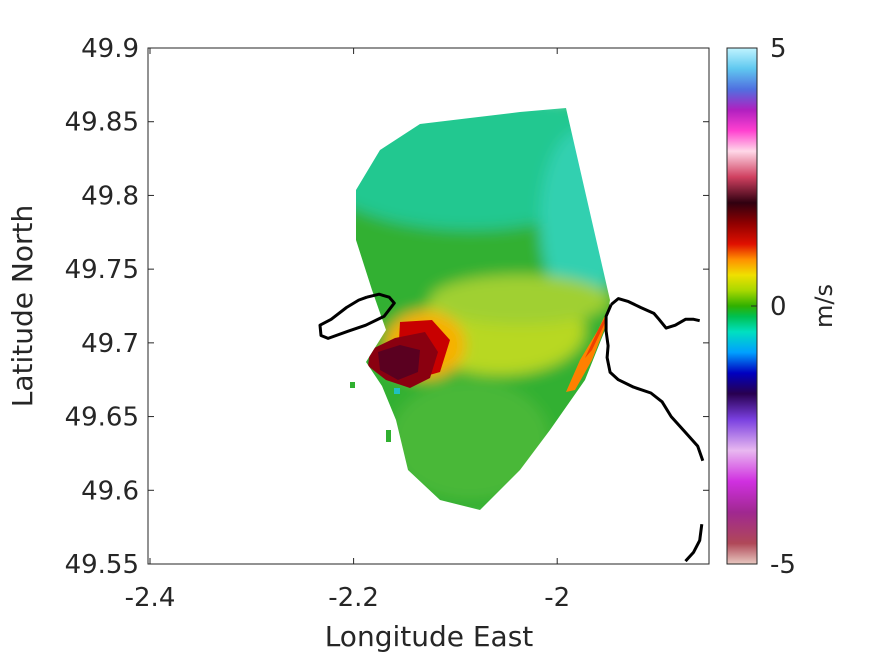 This screenshot has height=656, width=875. What do you see at coordinates (110, 196) in the screenshot?
I see `y-tick-label: 49.8` at bounding box center [110, 196].